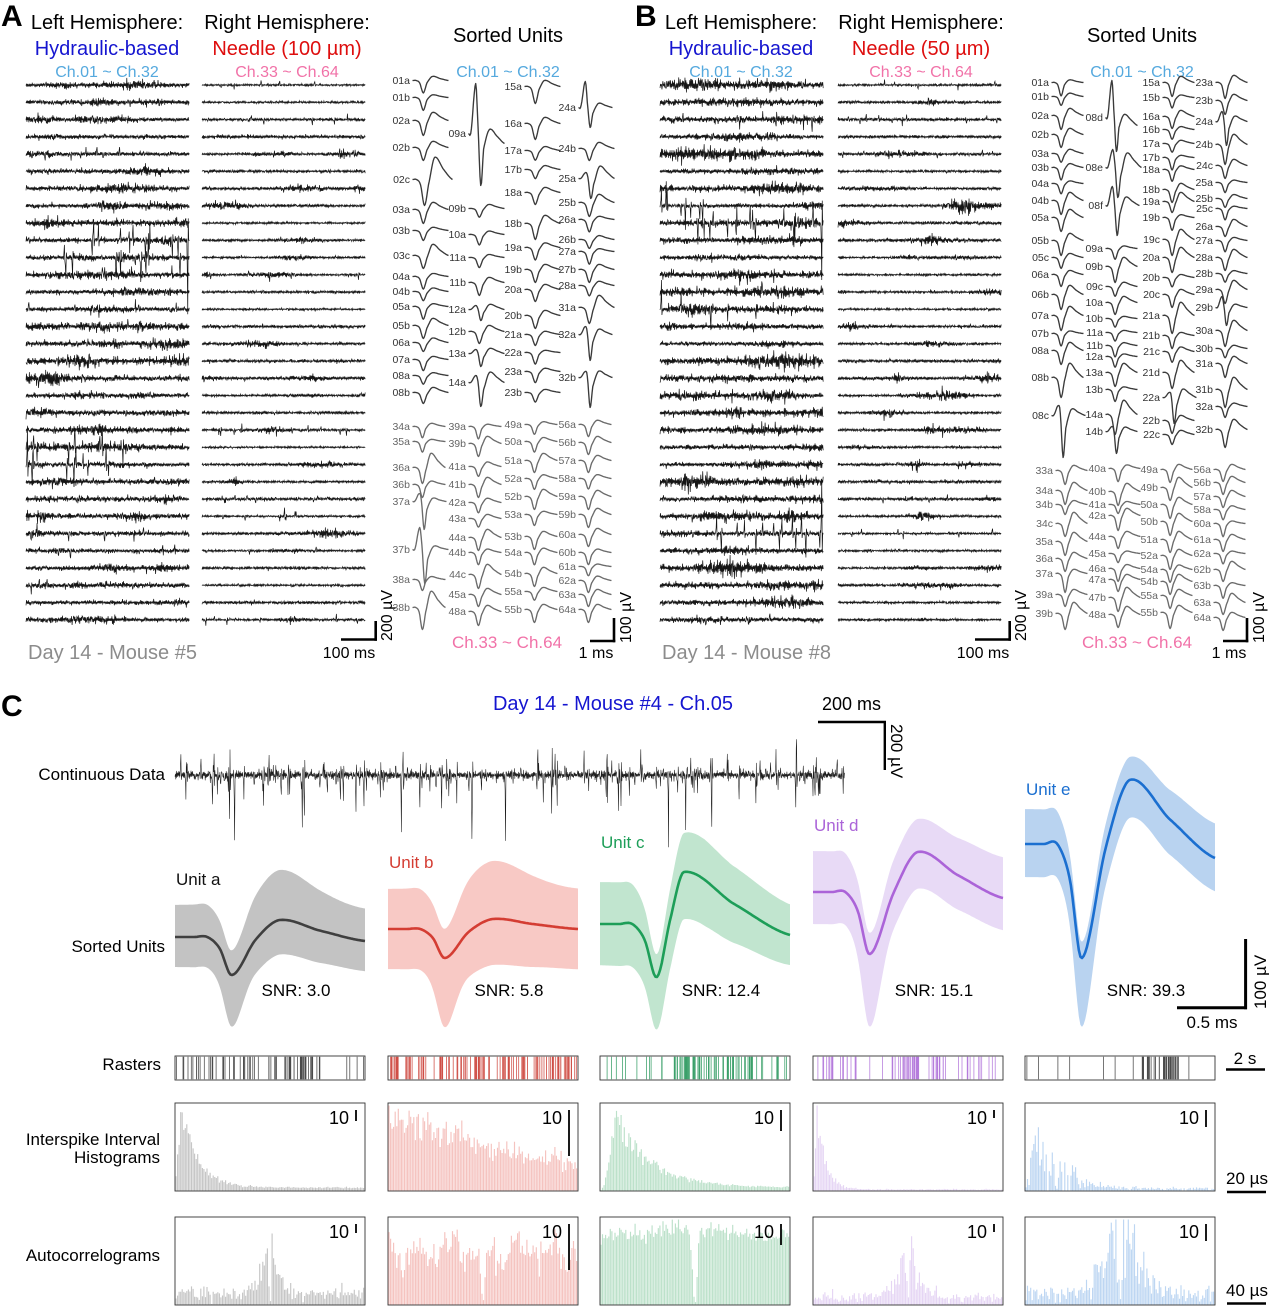 This screenshot has width=1269, height=1306. What do you see at coordinates (567, 479) in the screenshot?
I see `svg-text: 58a` at bounding box center [567, 479].